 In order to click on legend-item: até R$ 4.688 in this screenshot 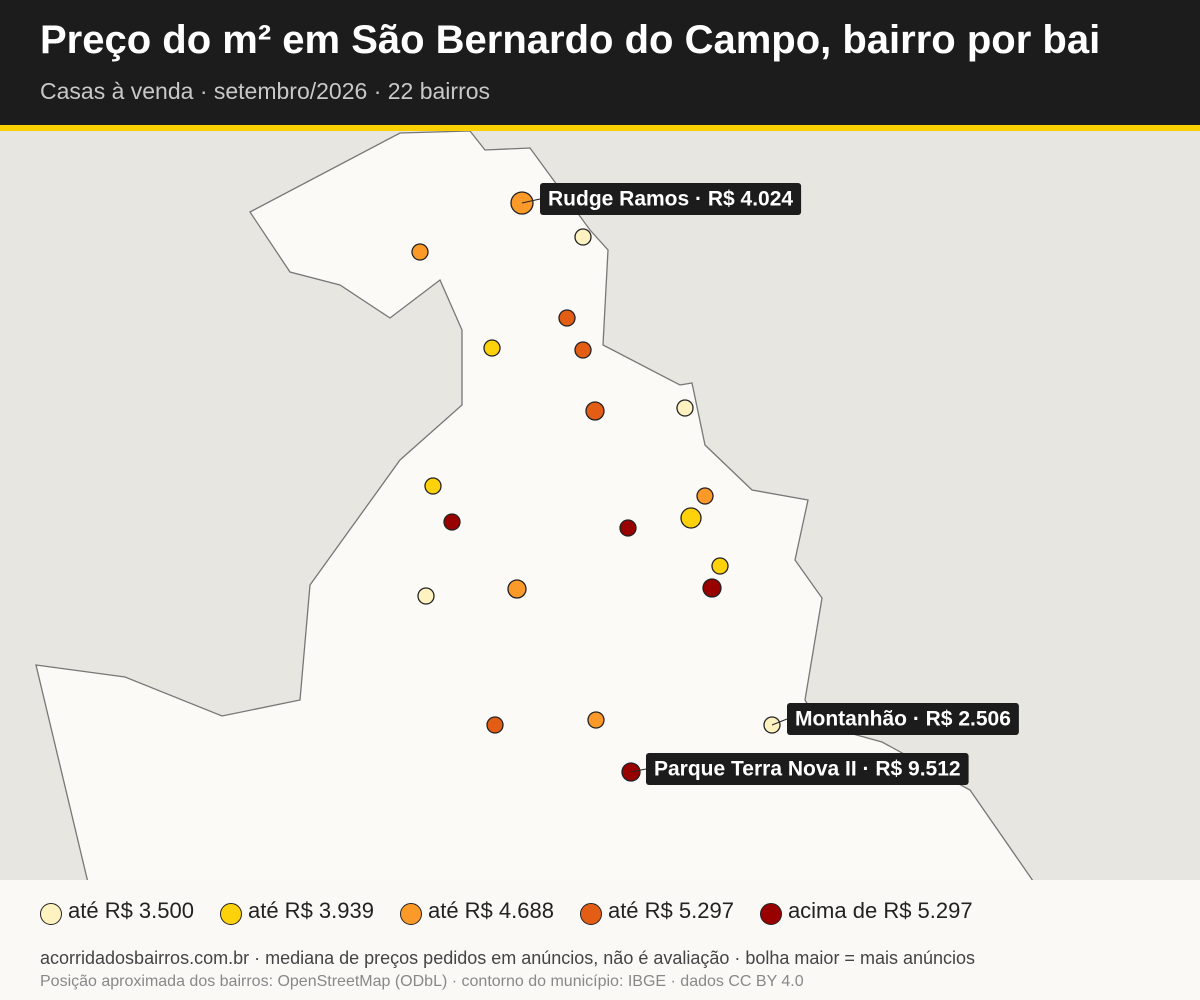, I will do `click(476, 911)`.